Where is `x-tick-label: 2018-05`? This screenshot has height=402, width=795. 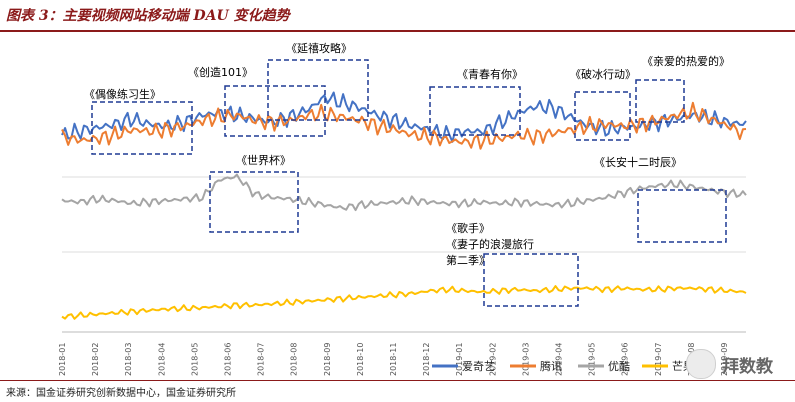
x-tick-label: 2018-05 is located at coordinates (194, 359).